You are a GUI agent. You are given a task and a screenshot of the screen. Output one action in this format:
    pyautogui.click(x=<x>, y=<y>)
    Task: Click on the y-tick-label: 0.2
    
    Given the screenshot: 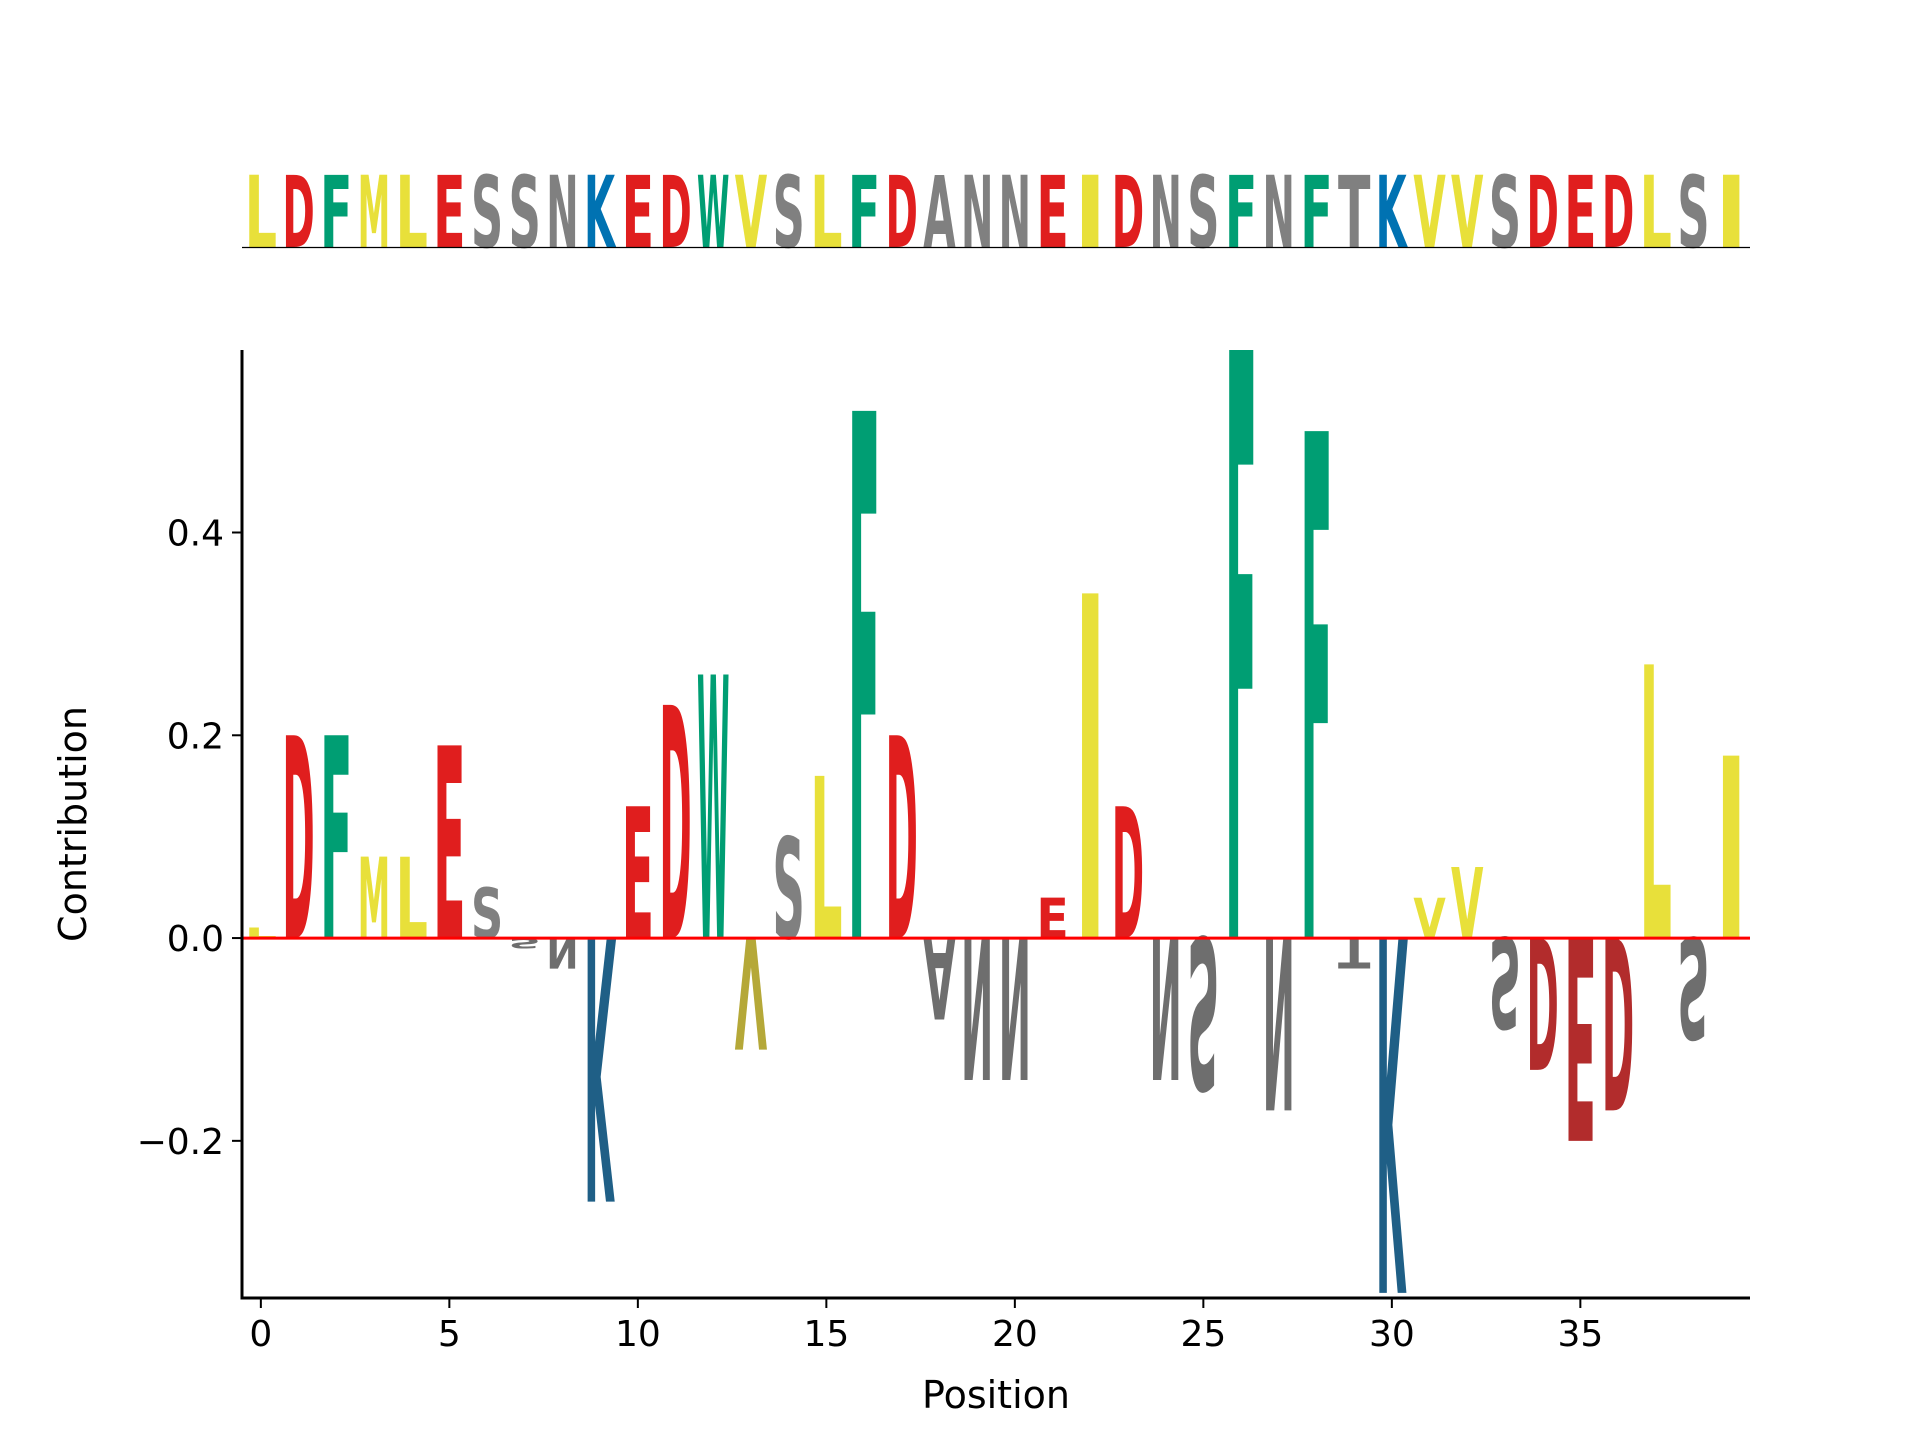 What is the action you would take?
    pyautogui.click(x=195, y=736)
    